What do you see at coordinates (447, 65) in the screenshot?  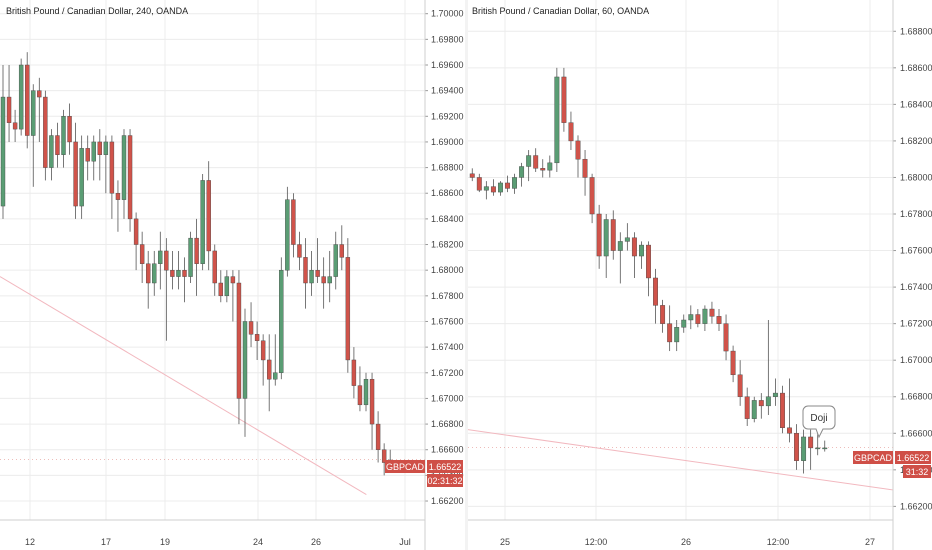 I see `price-tick-label: 1.69600` at bounding box center [447, 65].